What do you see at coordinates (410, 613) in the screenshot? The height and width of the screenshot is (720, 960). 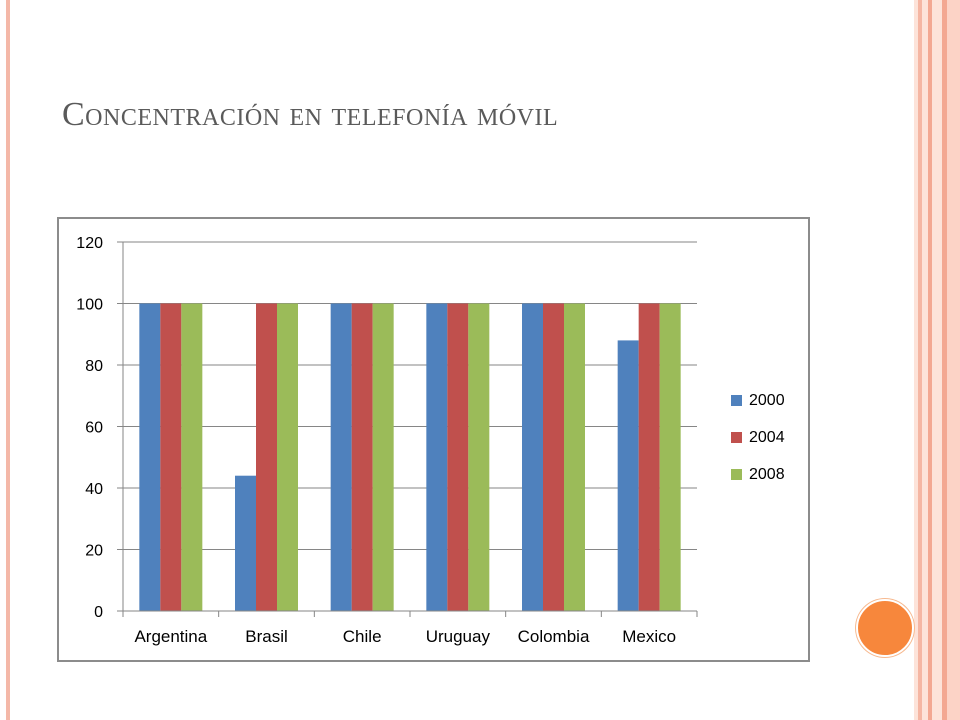 I see `x-axis` at bounding box center [410, 613].